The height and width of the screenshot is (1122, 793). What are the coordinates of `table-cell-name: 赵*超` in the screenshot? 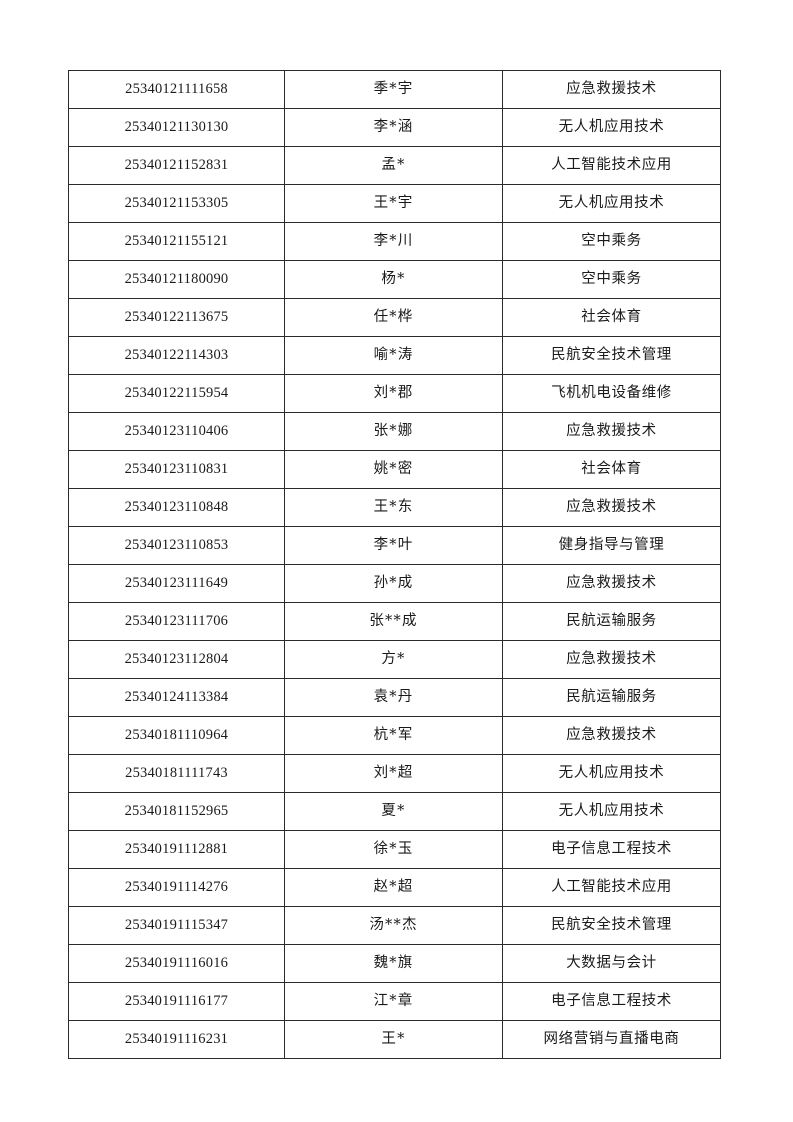 It's located at (393, 887).